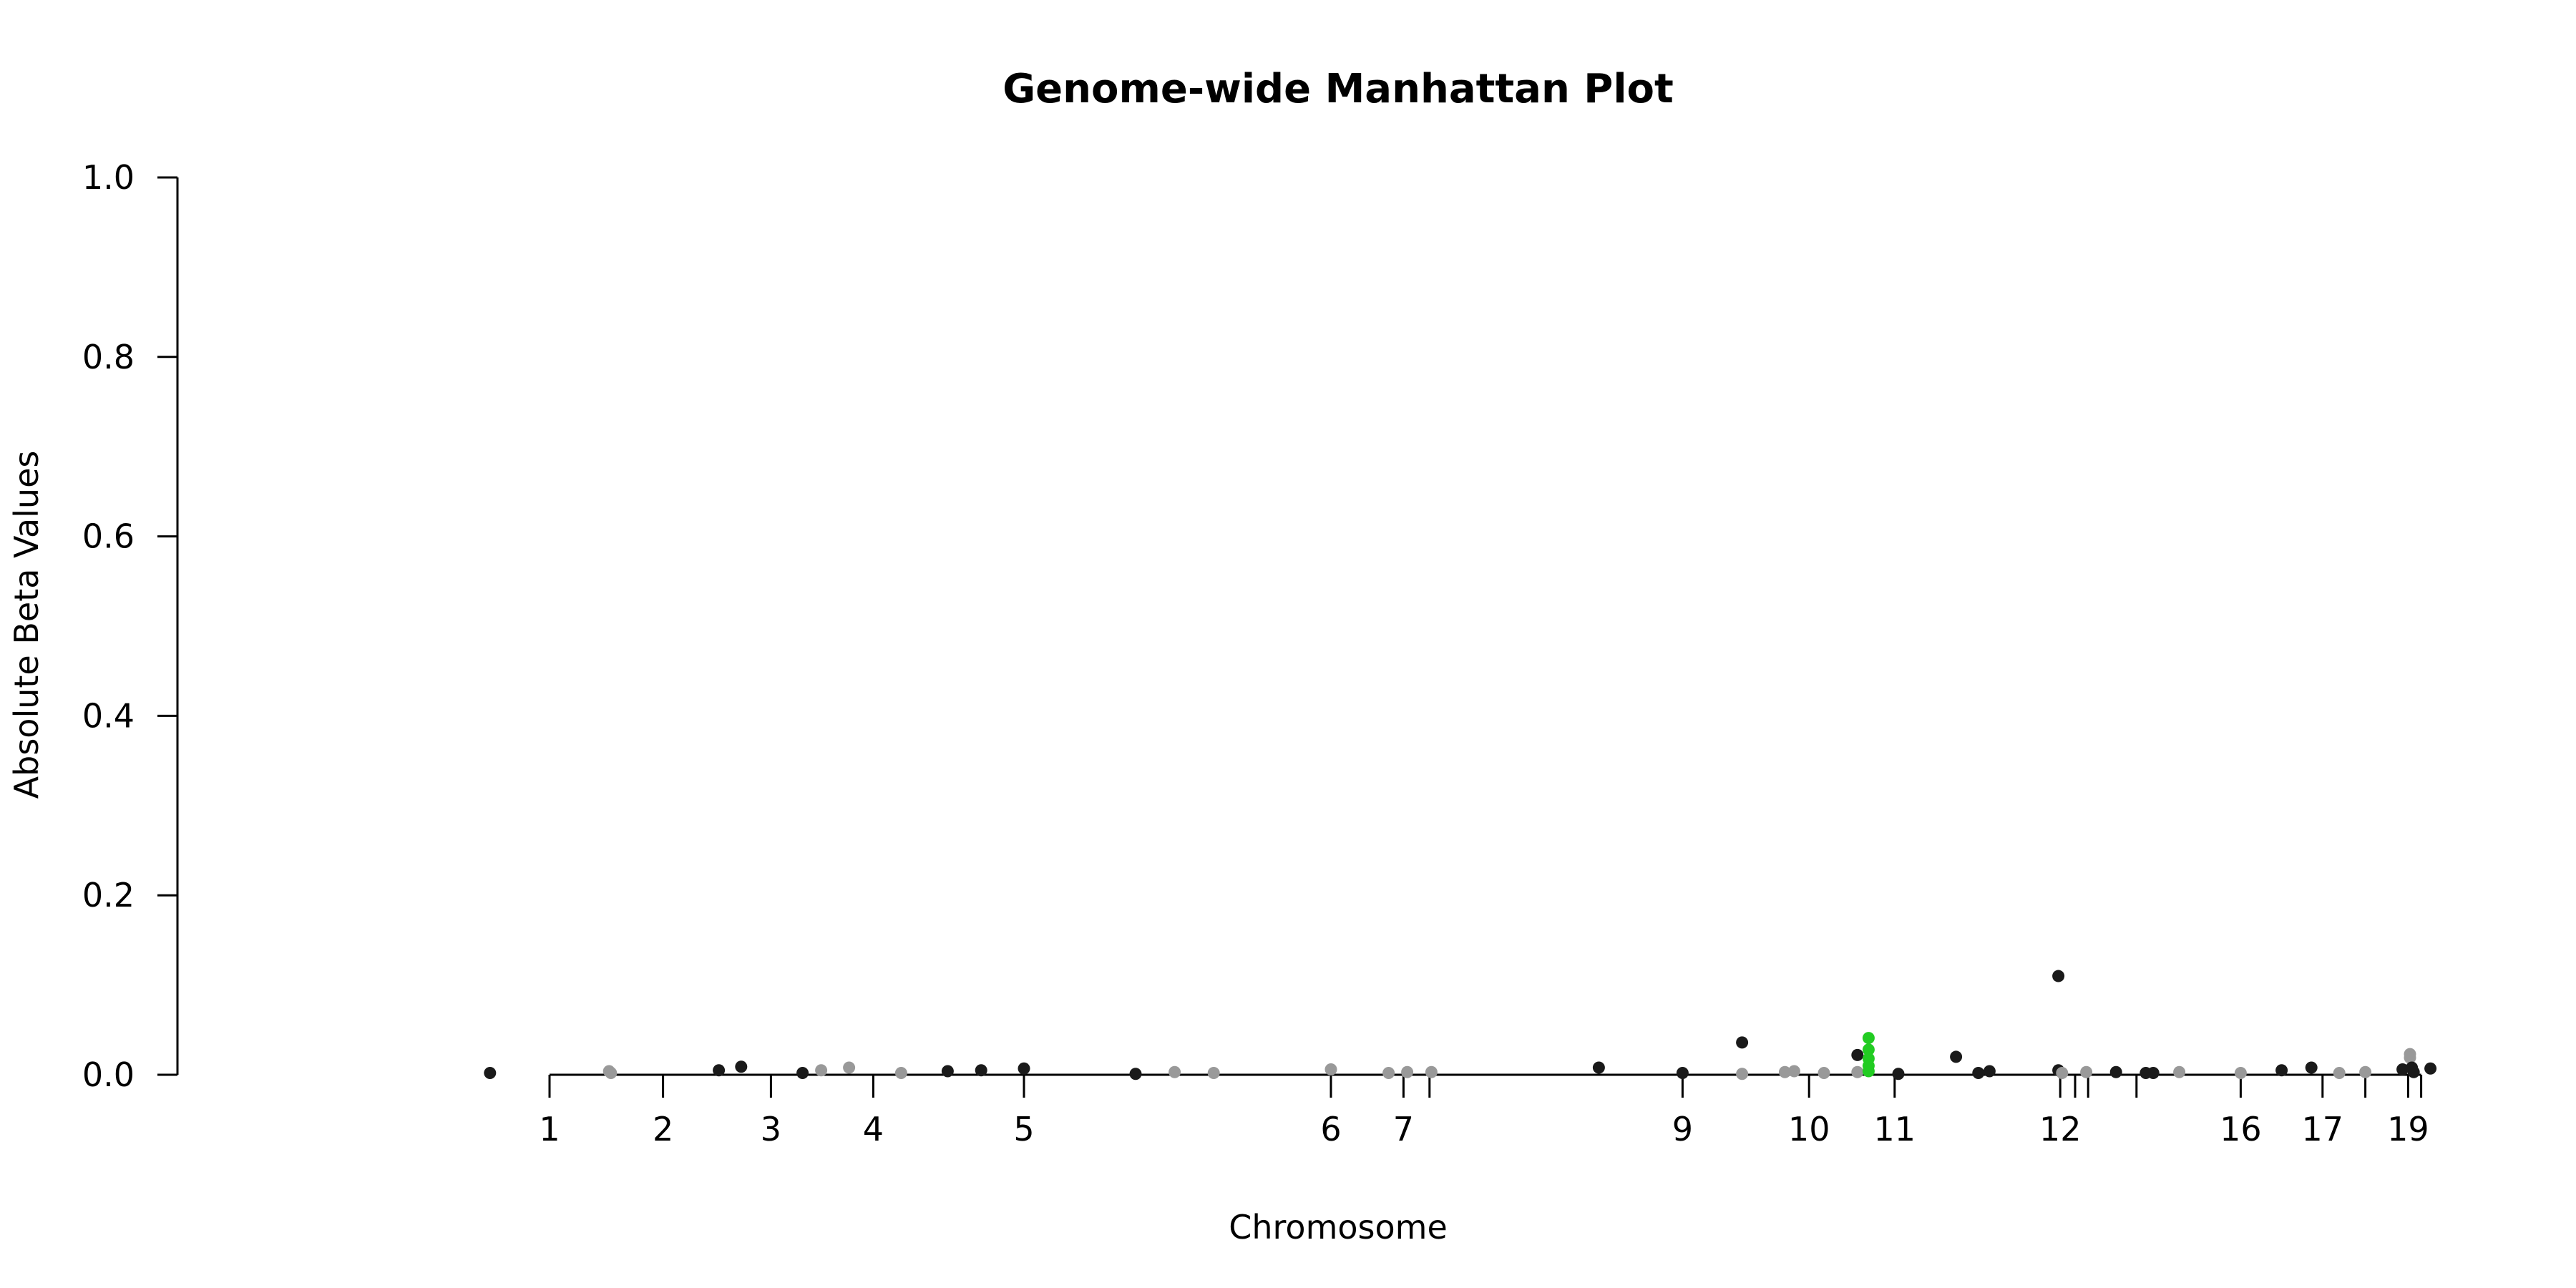  I want to click on y-axis-label: Absolute Beta Values, so click(26, 625).